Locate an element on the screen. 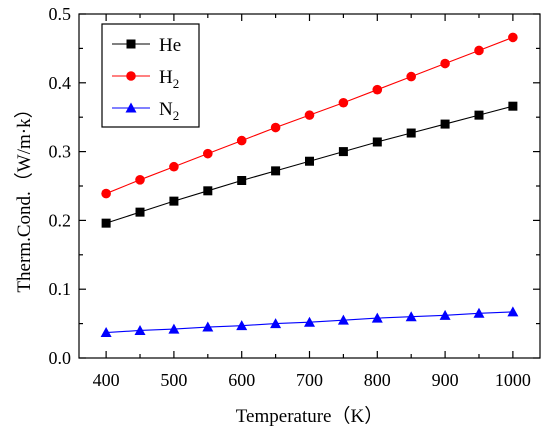 The height and width of the screenshot is (436, 550). x-tick-label: 900 is located at coordinates (445, 380).